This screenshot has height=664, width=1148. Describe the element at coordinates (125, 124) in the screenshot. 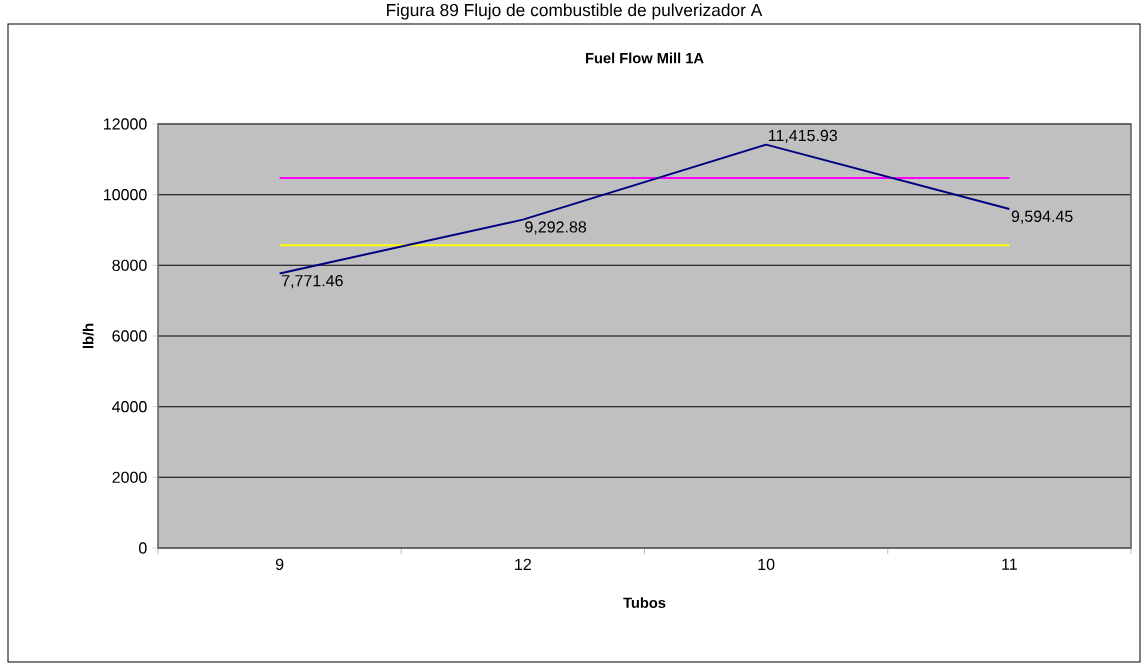

I see `y-tick-label: 12000` at that location.